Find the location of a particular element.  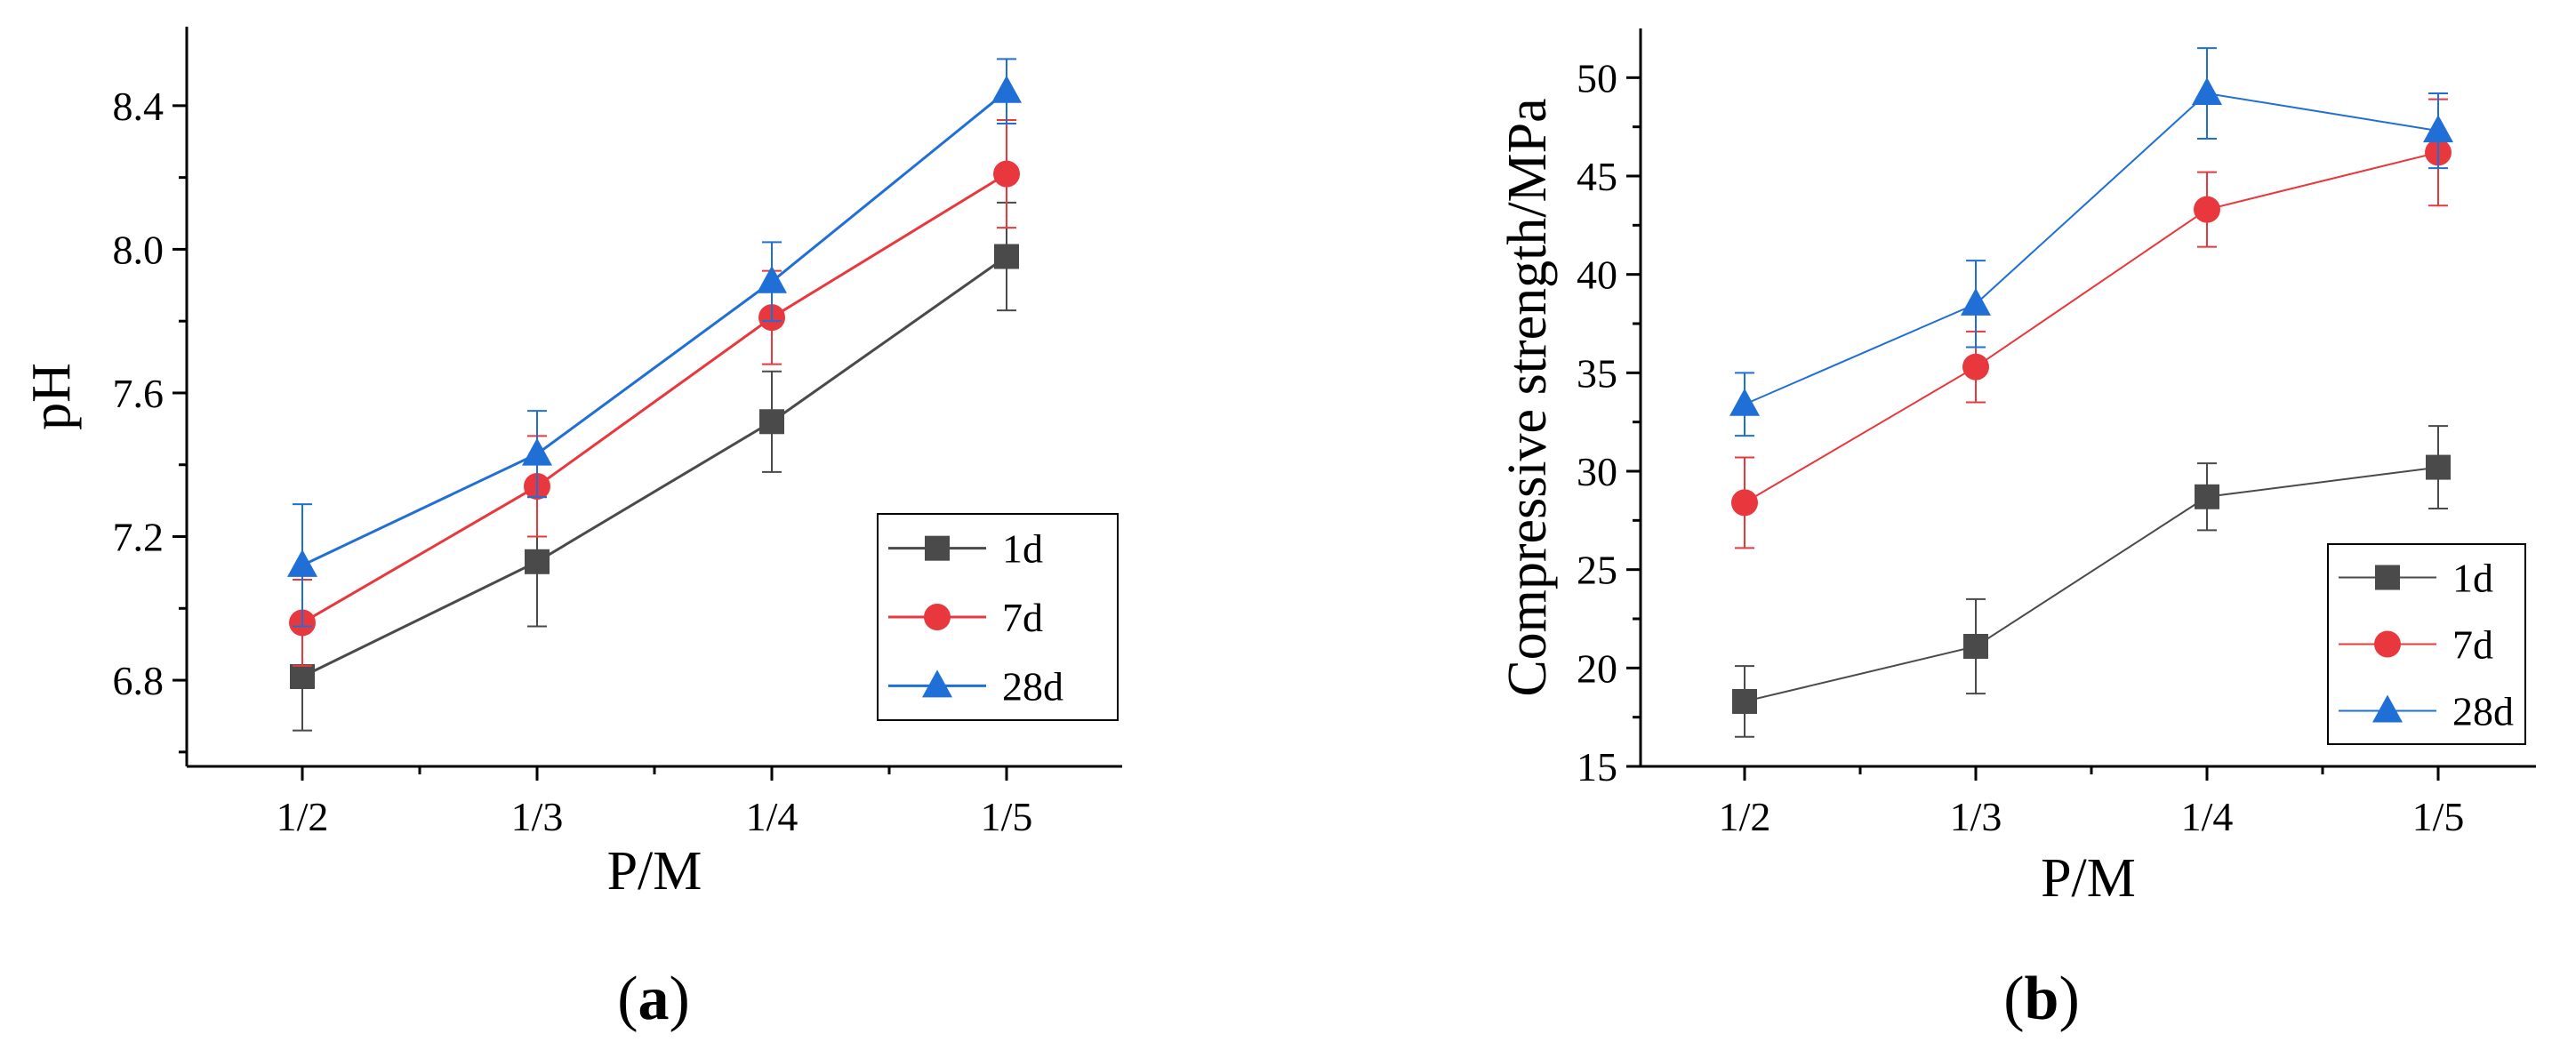

panel-label-b-letter: b is located at coordinates (2042, 999).